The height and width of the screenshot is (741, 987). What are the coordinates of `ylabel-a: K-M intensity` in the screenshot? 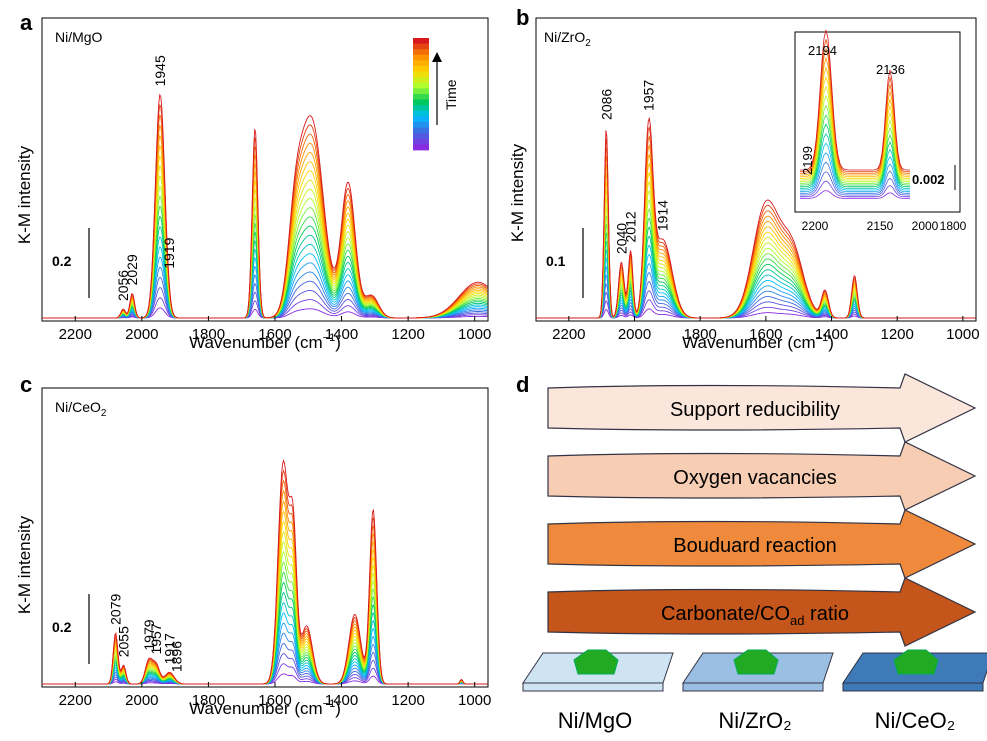 It's located at (24, 194).